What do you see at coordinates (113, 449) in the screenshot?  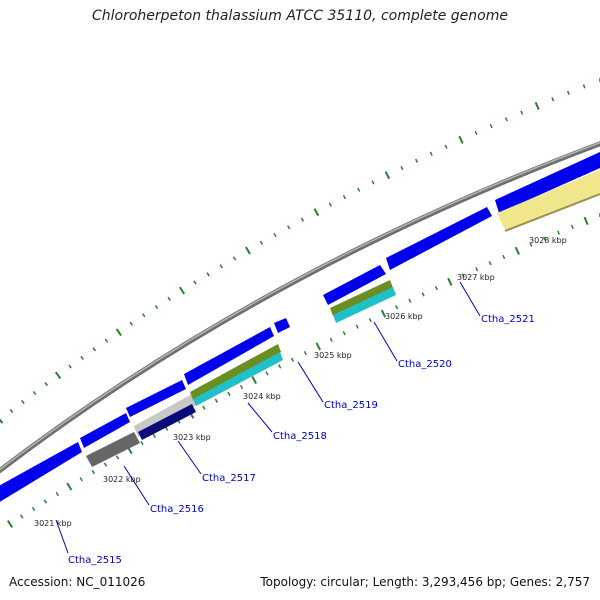 I see `gene-bar-gray` at bounding box center [113, 449].